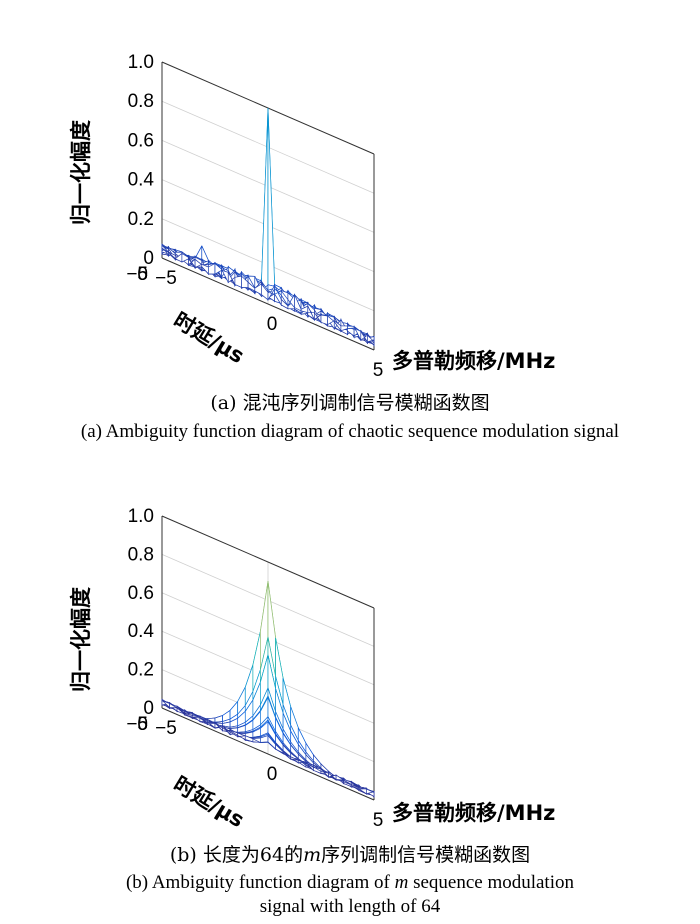 The height and width of the screenshot is (924, 700). What do you see at coordinates (236, 855) in the screenshot?
I see `caption-cn-b-pre: (b) 长度为64的` at bounding box center [236, 855].